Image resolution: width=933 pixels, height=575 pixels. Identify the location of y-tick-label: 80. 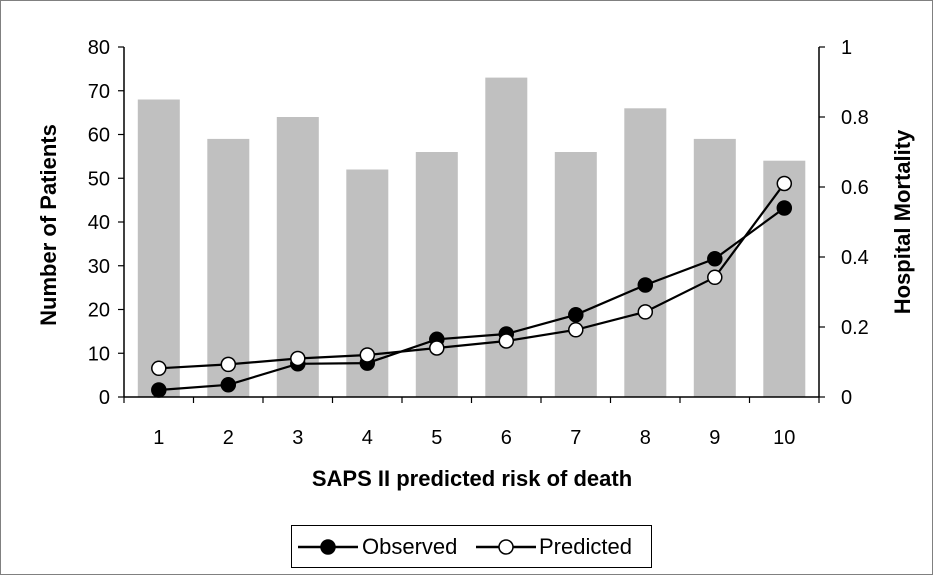
(99, 48).